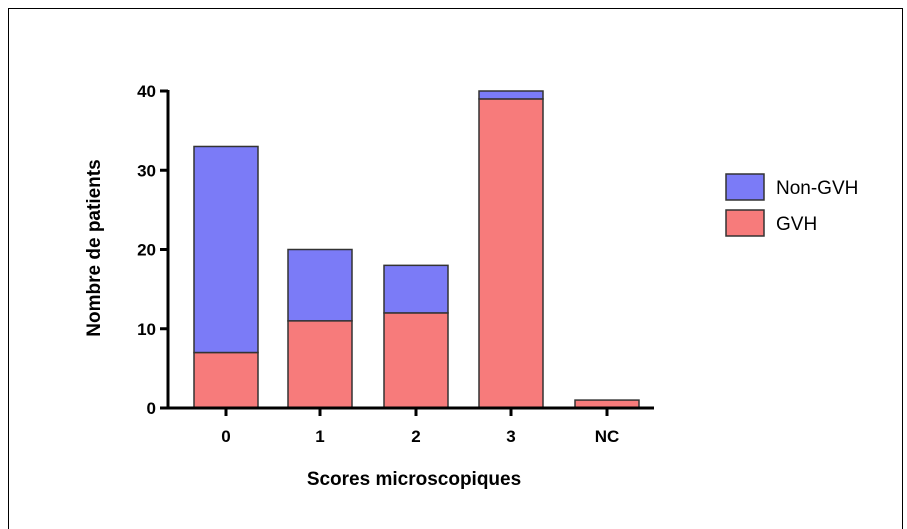 Image resolution: width=907 pixels, height=529 pixels. What do you see at coordinates (319, 436) in the screenshot?
I see `x-tick-label-1: 1` at bounding box center [319, 436].